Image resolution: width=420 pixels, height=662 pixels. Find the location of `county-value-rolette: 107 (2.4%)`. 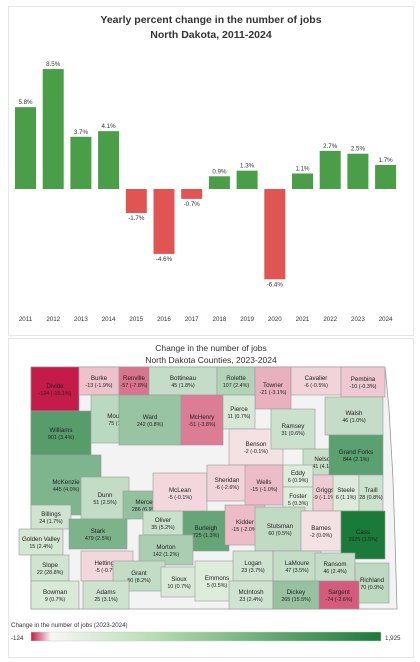

county-value-rolette: 107 (2.4%) is located at coordinates (236, 386).